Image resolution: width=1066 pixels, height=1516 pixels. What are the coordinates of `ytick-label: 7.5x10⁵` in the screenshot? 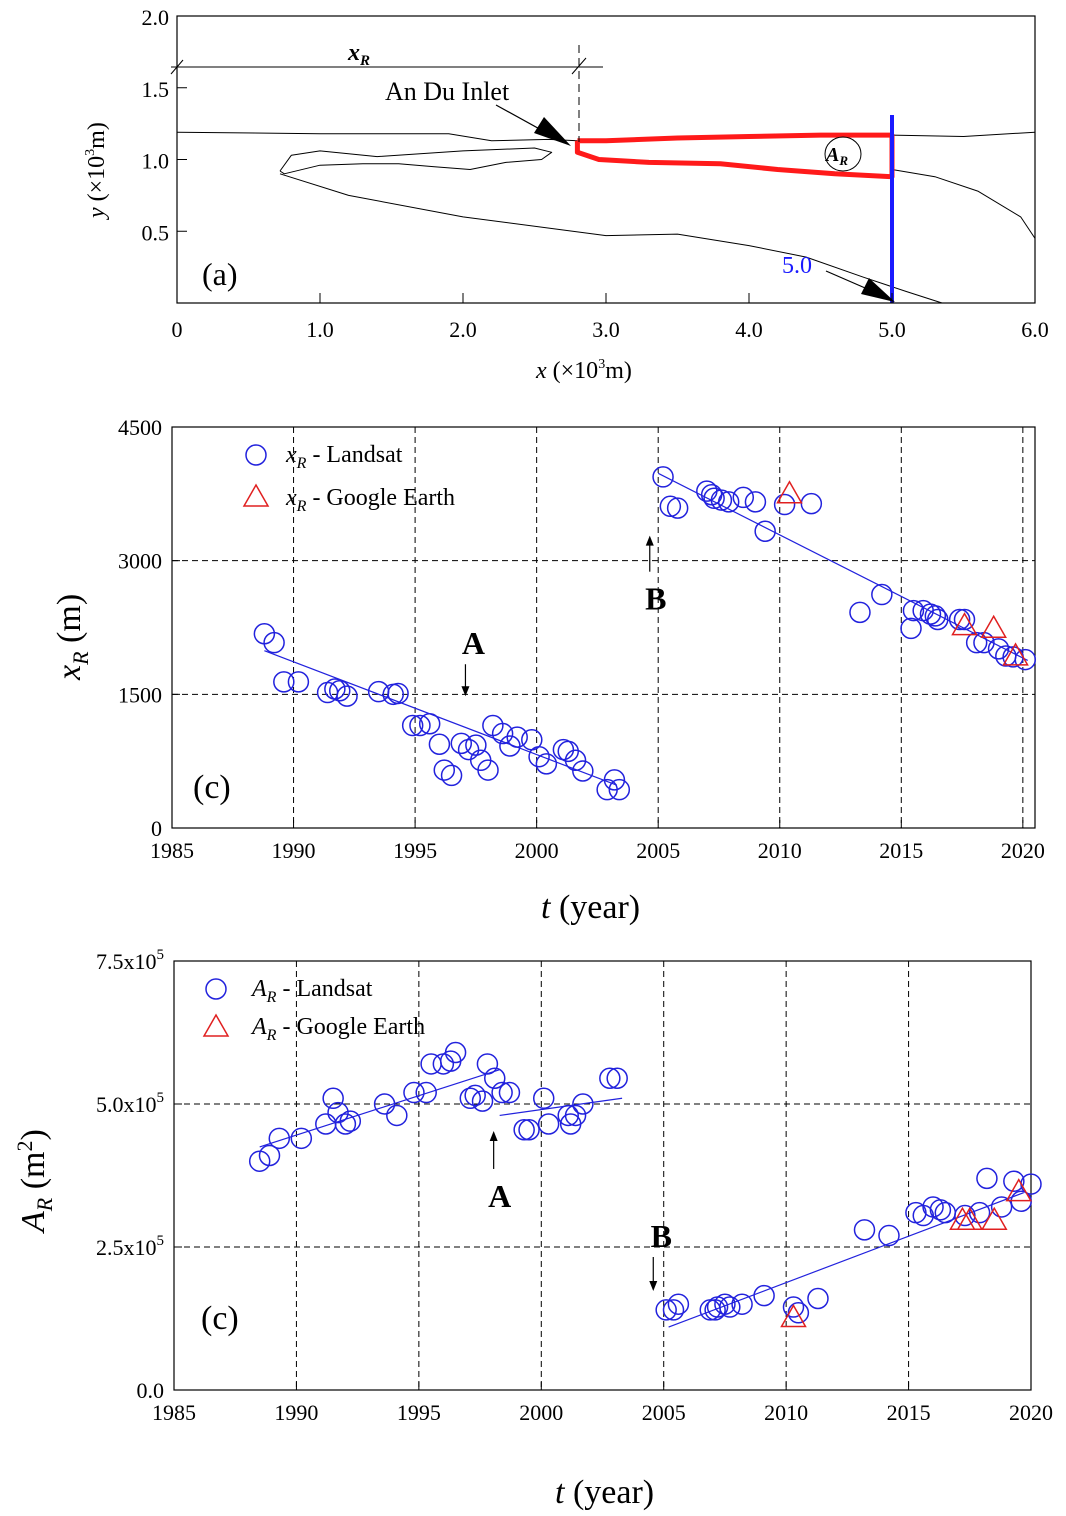 It's located at (130, 960).